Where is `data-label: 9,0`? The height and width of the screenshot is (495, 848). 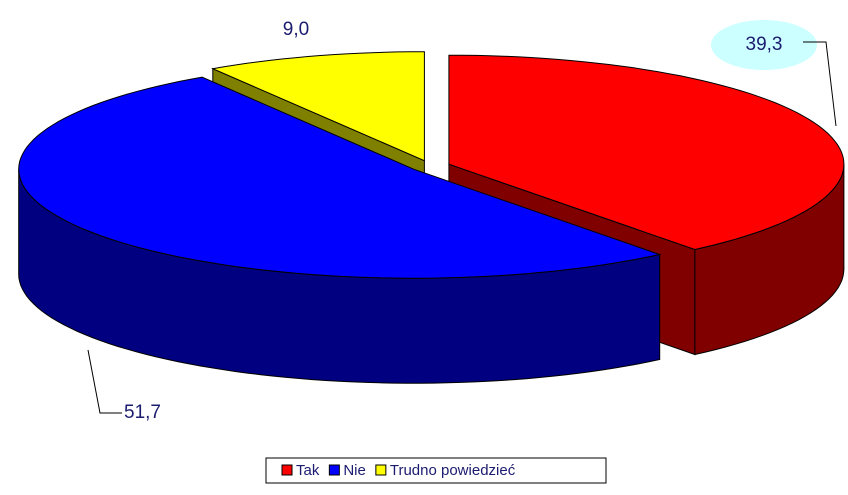 data-label: 9,0 is located at coordinates (296, 29).